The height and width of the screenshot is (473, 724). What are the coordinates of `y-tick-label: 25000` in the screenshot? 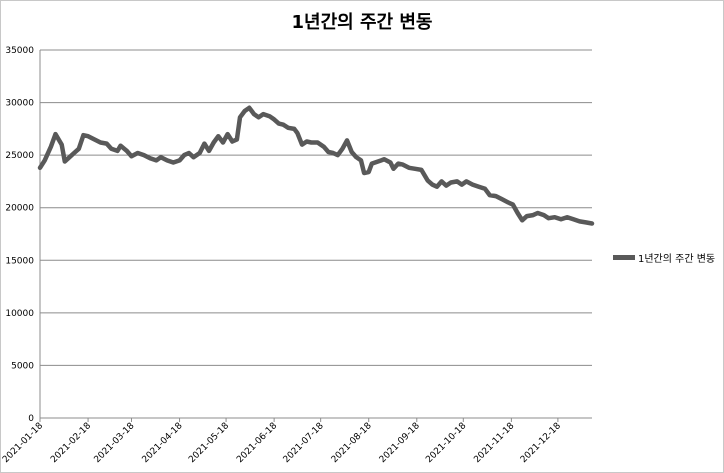 It's located at (19, 156).